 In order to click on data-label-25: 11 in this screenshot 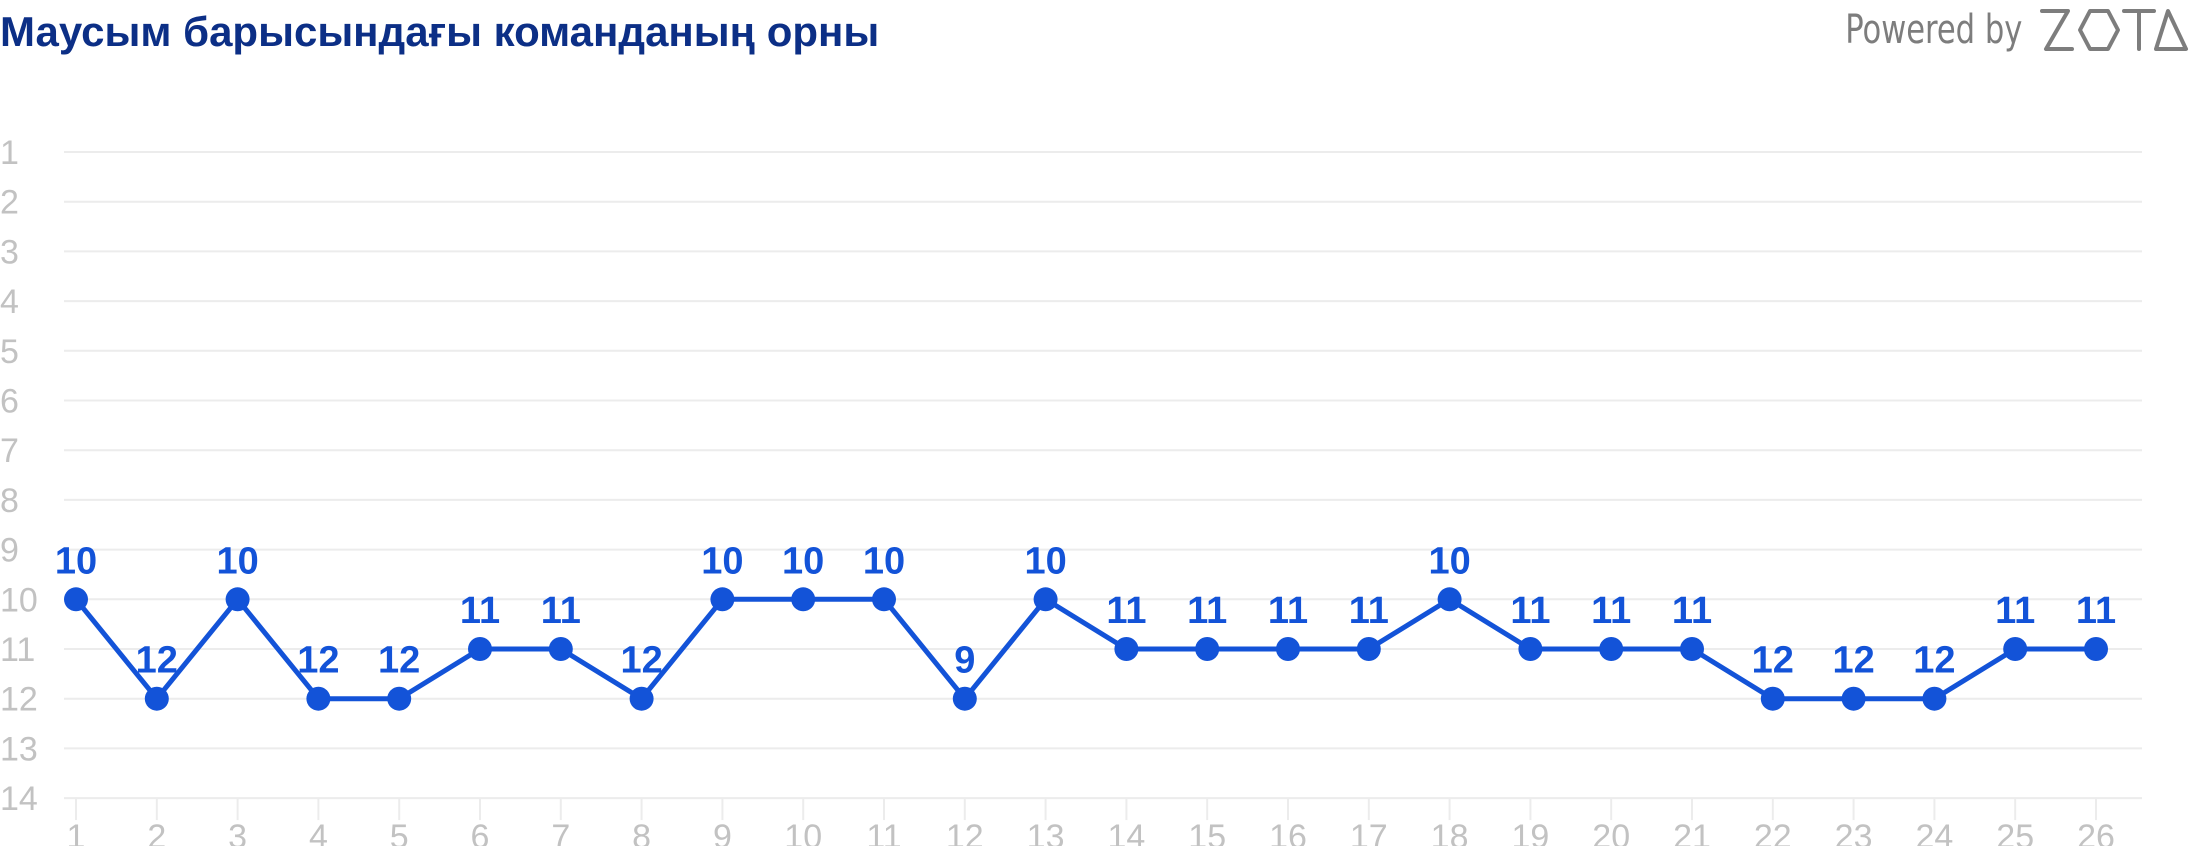, I will do `click(2015, 611)`.